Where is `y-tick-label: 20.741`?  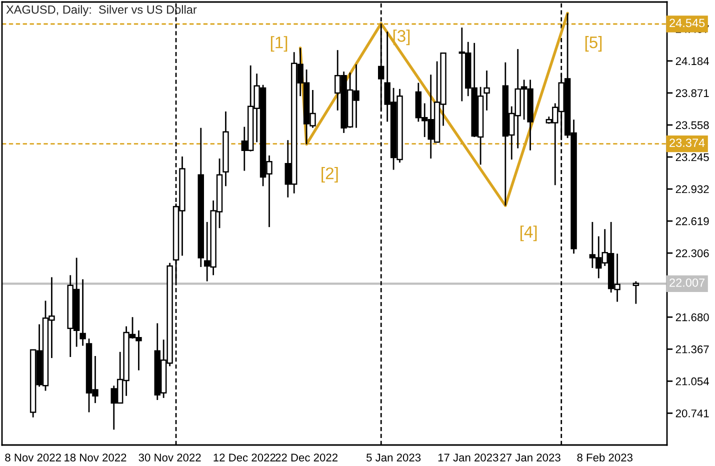
y-tick-label: 20.741 is located at coordinates (692, 413).